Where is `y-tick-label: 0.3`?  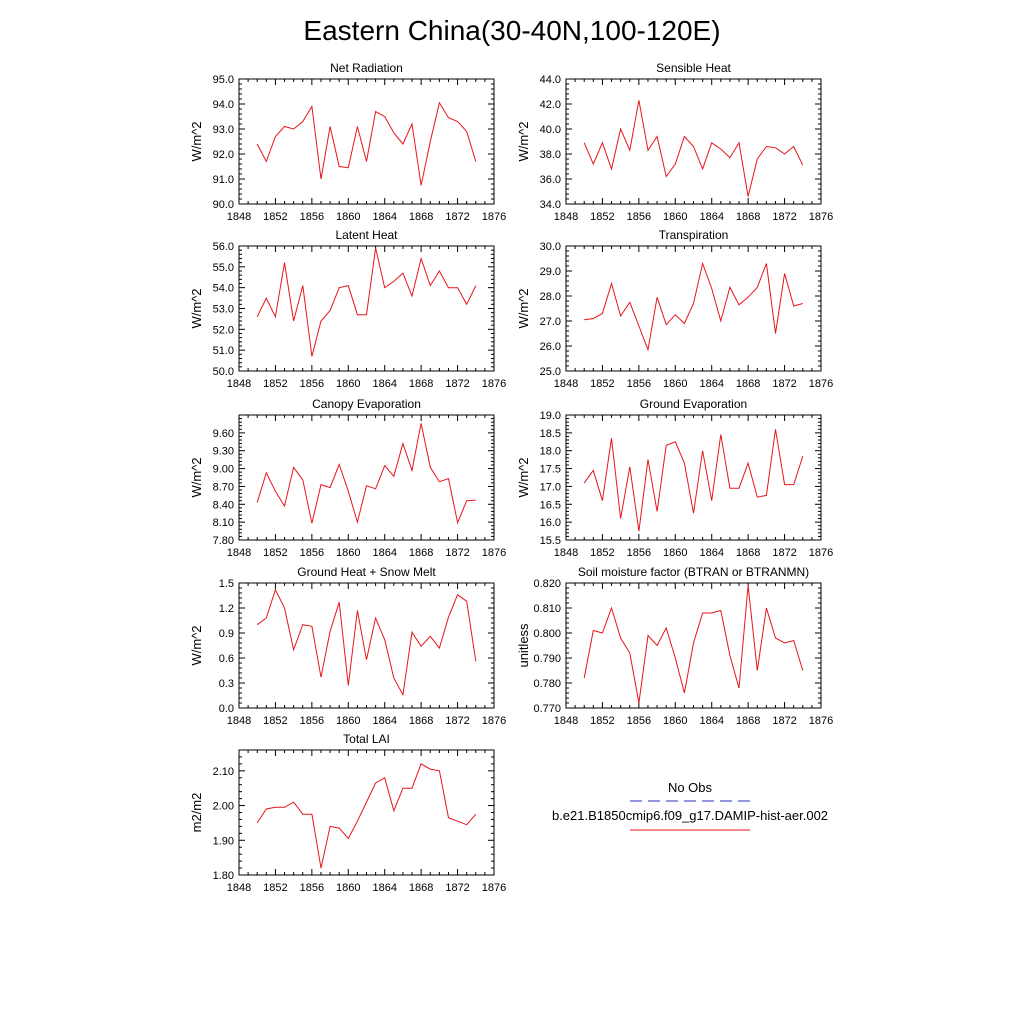
y-tick-label: 0.3 is located at coordinates (226, 684).